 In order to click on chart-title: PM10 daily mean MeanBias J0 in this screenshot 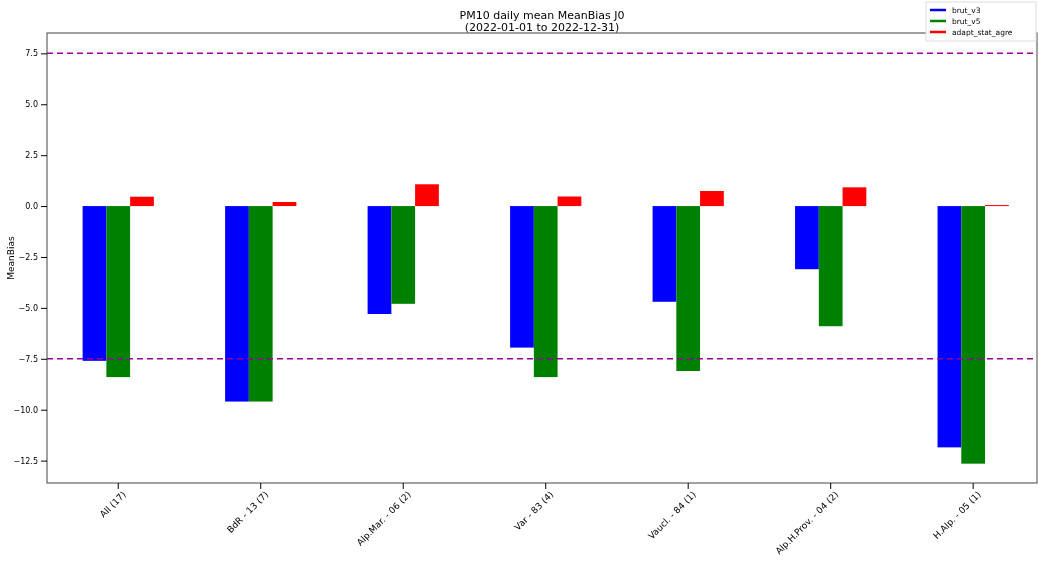, I will do `click(542, 15)`.